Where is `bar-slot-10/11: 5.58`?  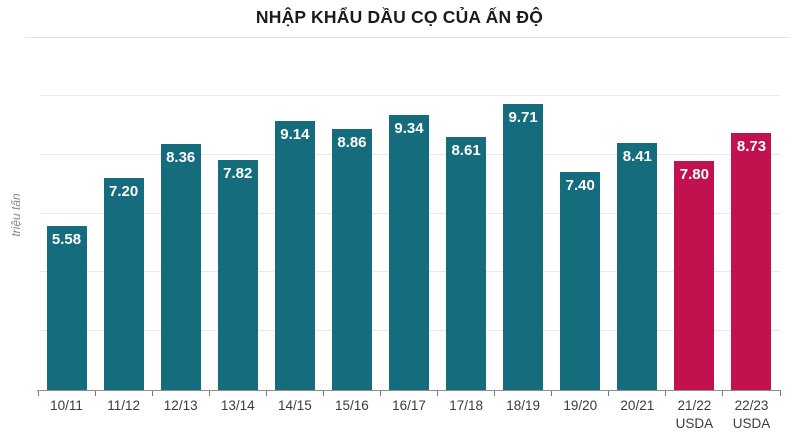 bar-slot-10/11: 5.58 is located at coordinates (66, 213).